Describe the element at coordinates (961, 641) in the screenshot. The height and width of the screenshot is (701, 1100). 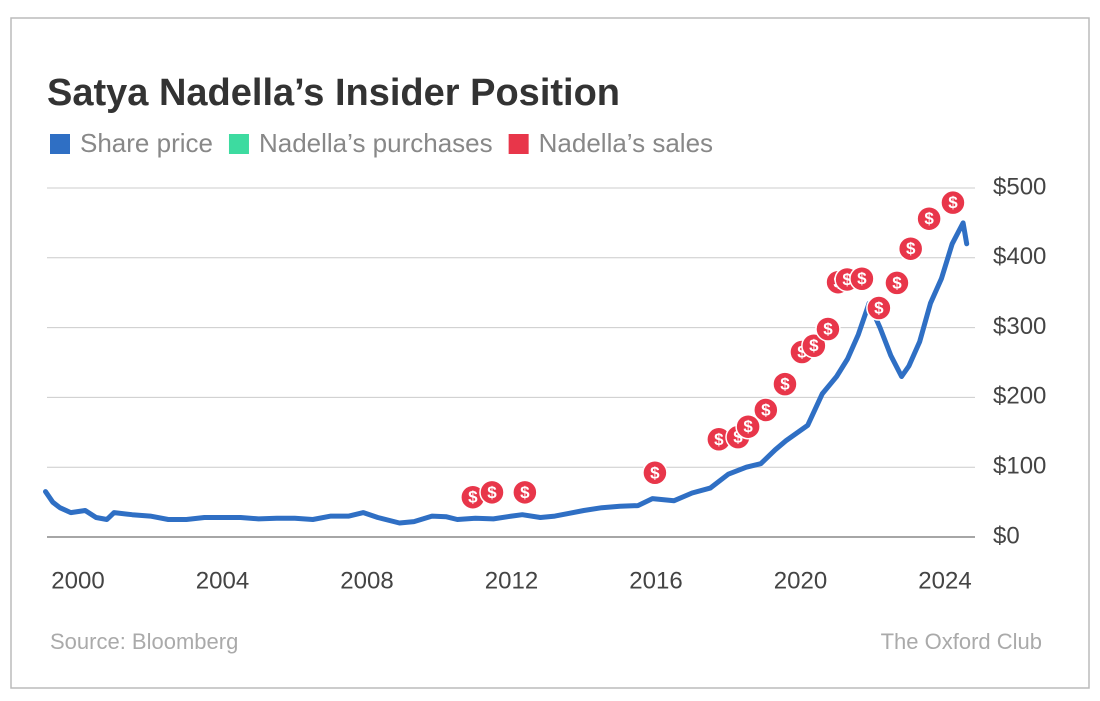
I see `credit: The Oxford Club` at that location.